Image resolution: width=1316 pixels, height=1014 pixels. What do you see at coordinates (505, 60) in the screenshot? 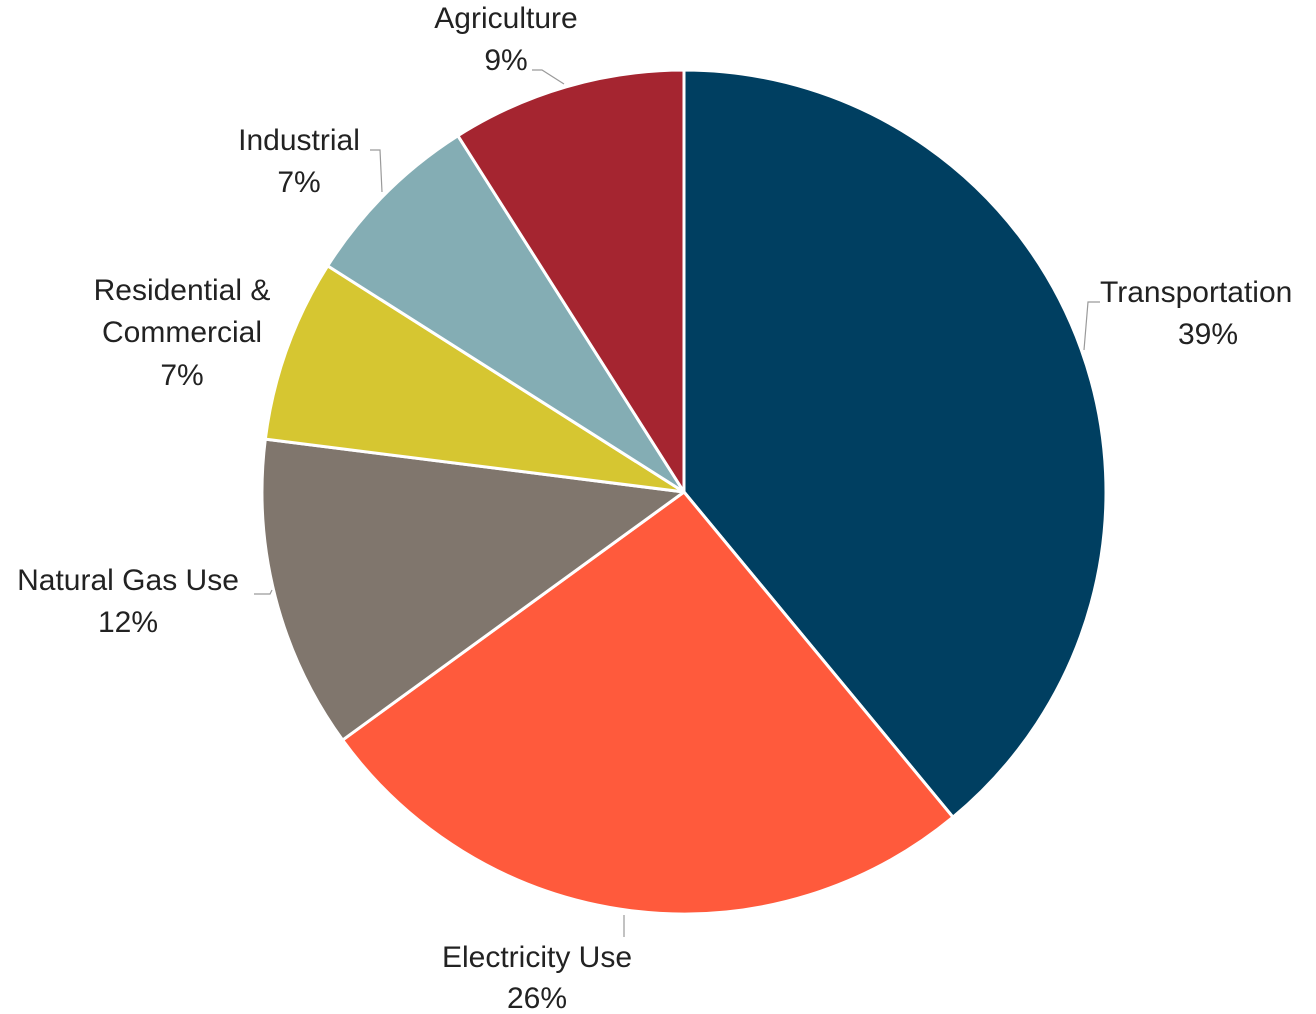
I see `slice-value-agriculture: 9%` at bounding box center [505, 60].